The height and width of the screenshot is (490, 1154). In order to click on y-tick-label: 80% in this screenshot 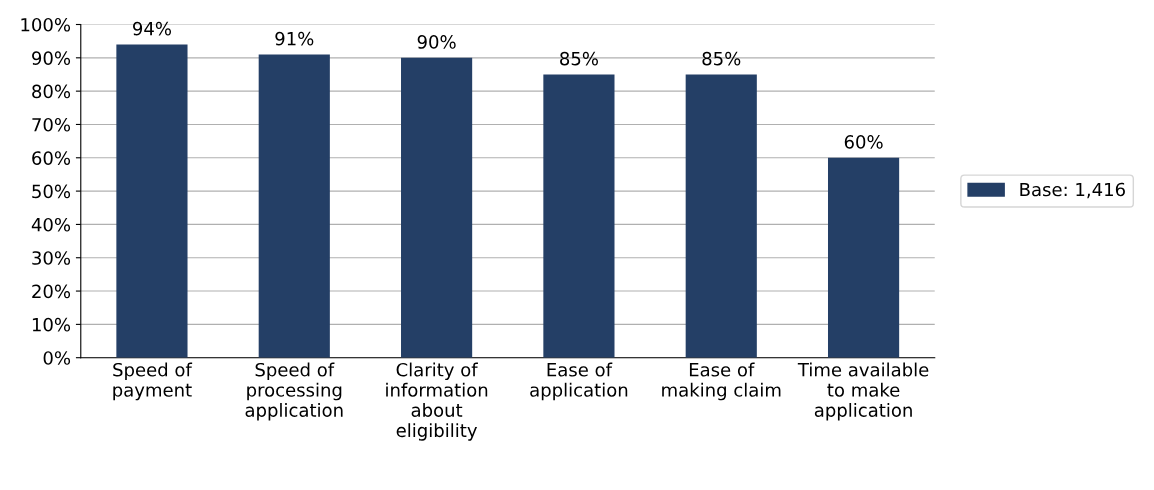, I will do `click(51, 91)`.